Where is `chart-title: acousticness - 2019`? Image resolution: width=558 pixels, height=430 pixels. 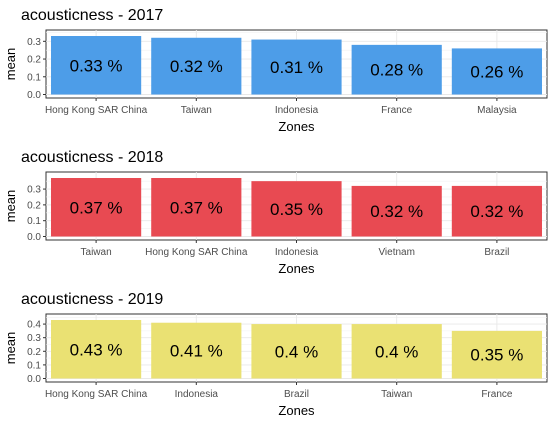
chart-title: acousticness - 2019 is located at coordinates (92, 299).